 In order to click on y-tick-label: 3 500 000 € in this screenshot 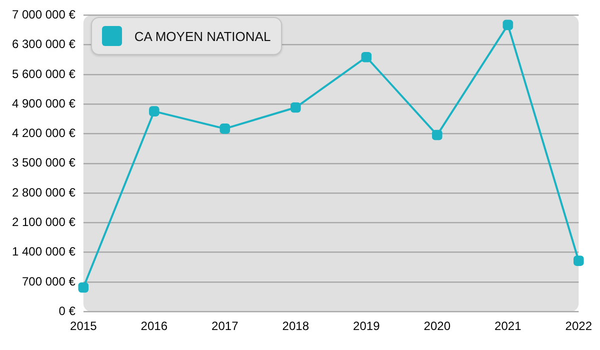, I will do `click(44, 163)`.